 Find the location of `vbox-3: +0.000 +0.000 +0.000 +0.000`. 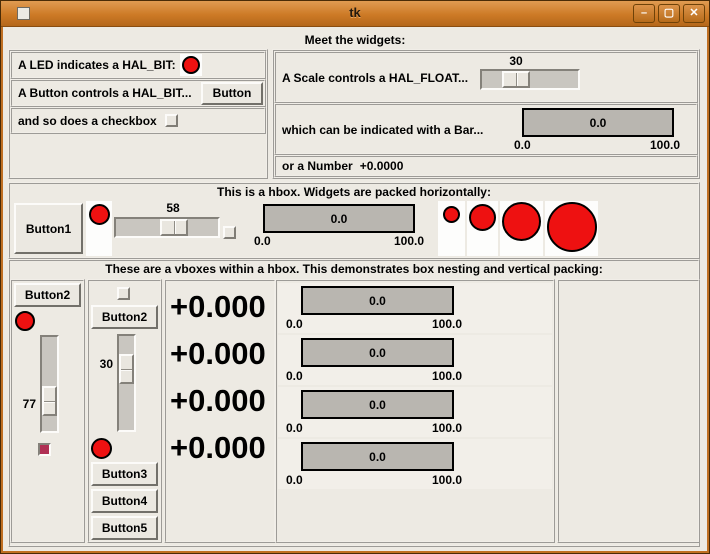

vbox-3: +0.000 +0.000 +0.000 +0.000 is located at coordinates (220, 411).